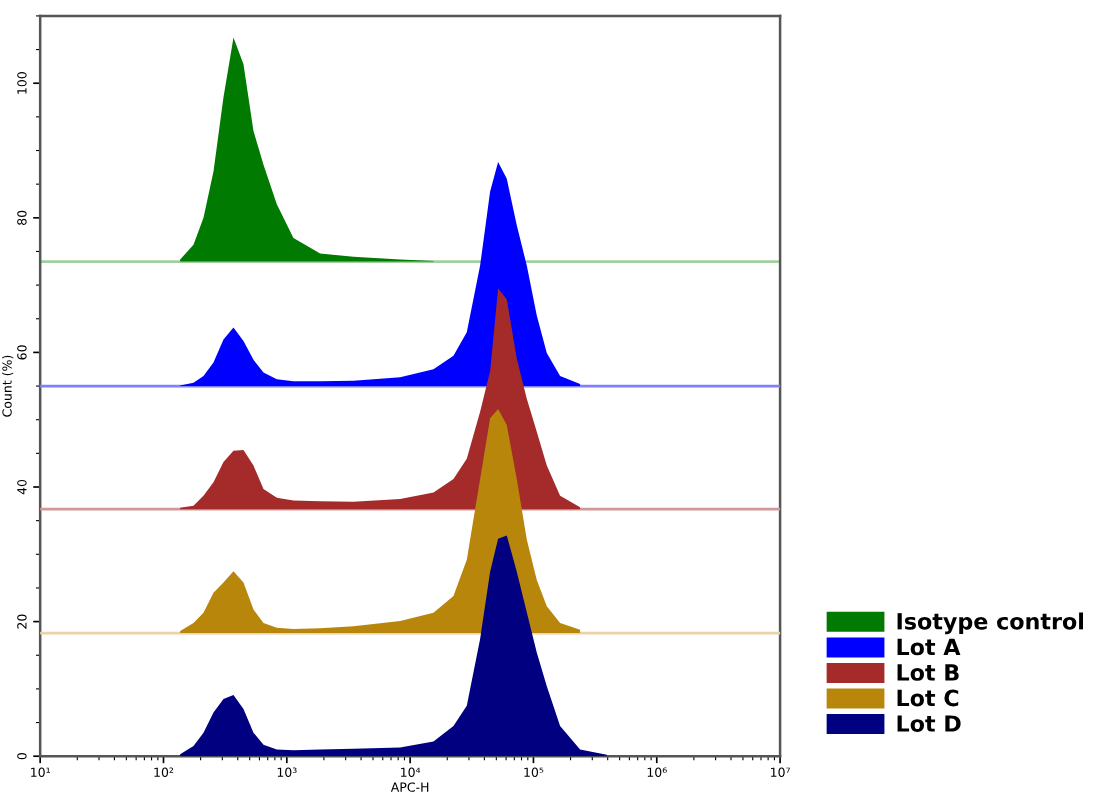 This screenshot has height=796, width=1116. I want to click on legend-label: Isotype control, so click(990, 623).